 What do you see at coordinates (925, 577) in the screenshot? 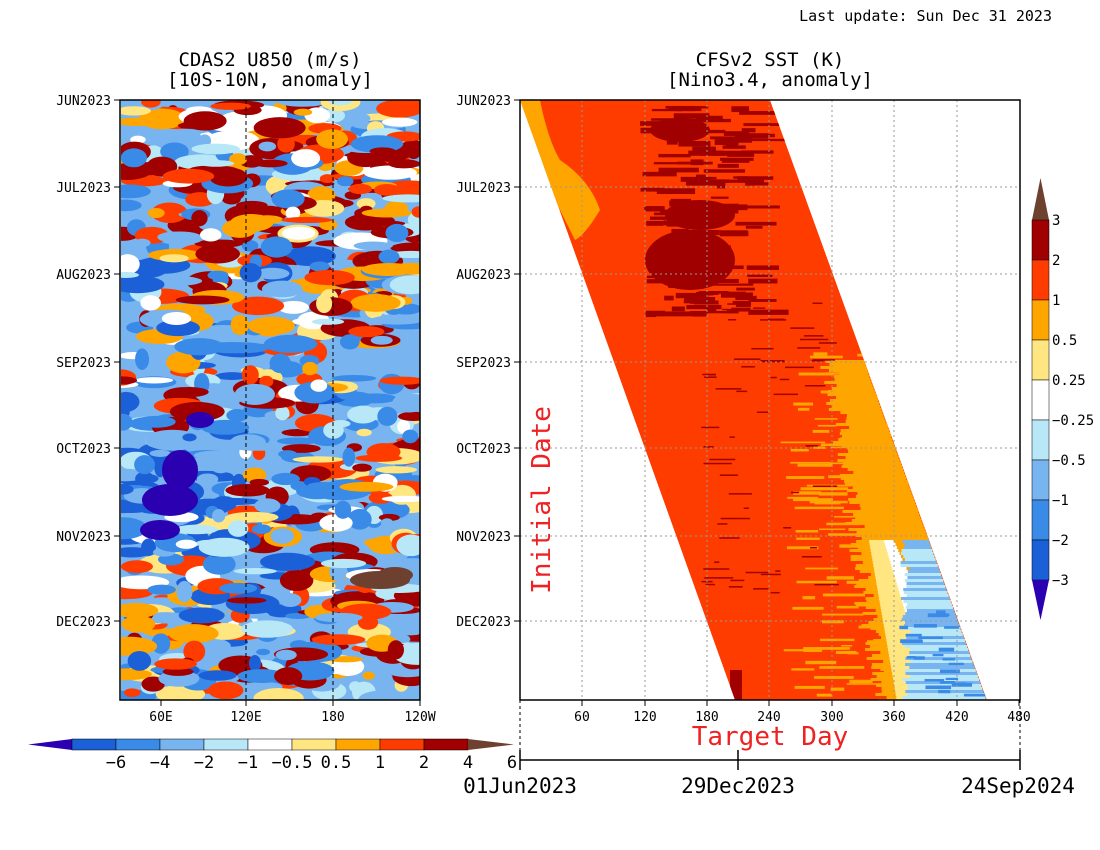
I see `sst-blue-streak` at bounding box center [925, 577].